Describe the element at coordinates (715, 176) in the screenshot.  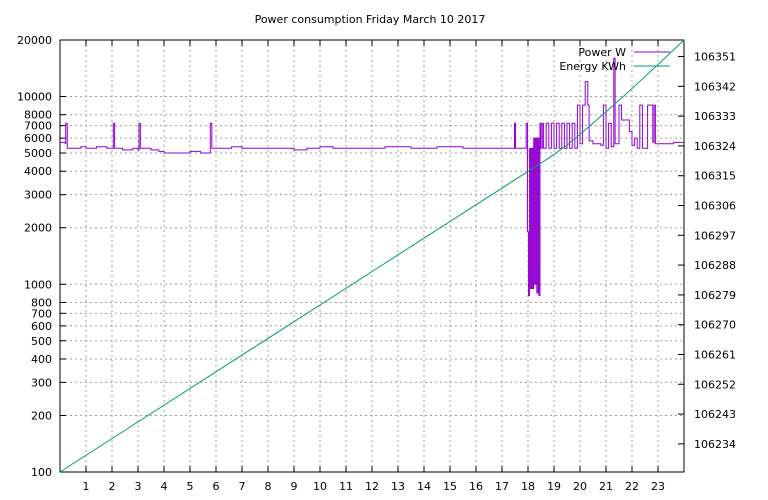
I see `y2-tick-label: 106315` at that location.